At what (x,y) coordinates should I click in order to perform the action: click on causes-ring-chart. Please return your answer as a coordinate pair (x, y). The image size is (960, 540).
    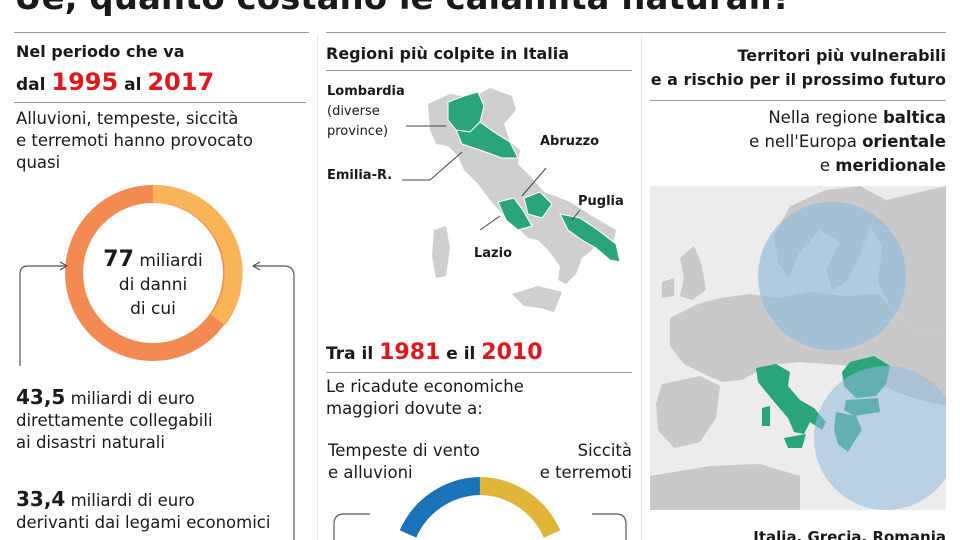
    Looking at the image, I should click on (480, 508).